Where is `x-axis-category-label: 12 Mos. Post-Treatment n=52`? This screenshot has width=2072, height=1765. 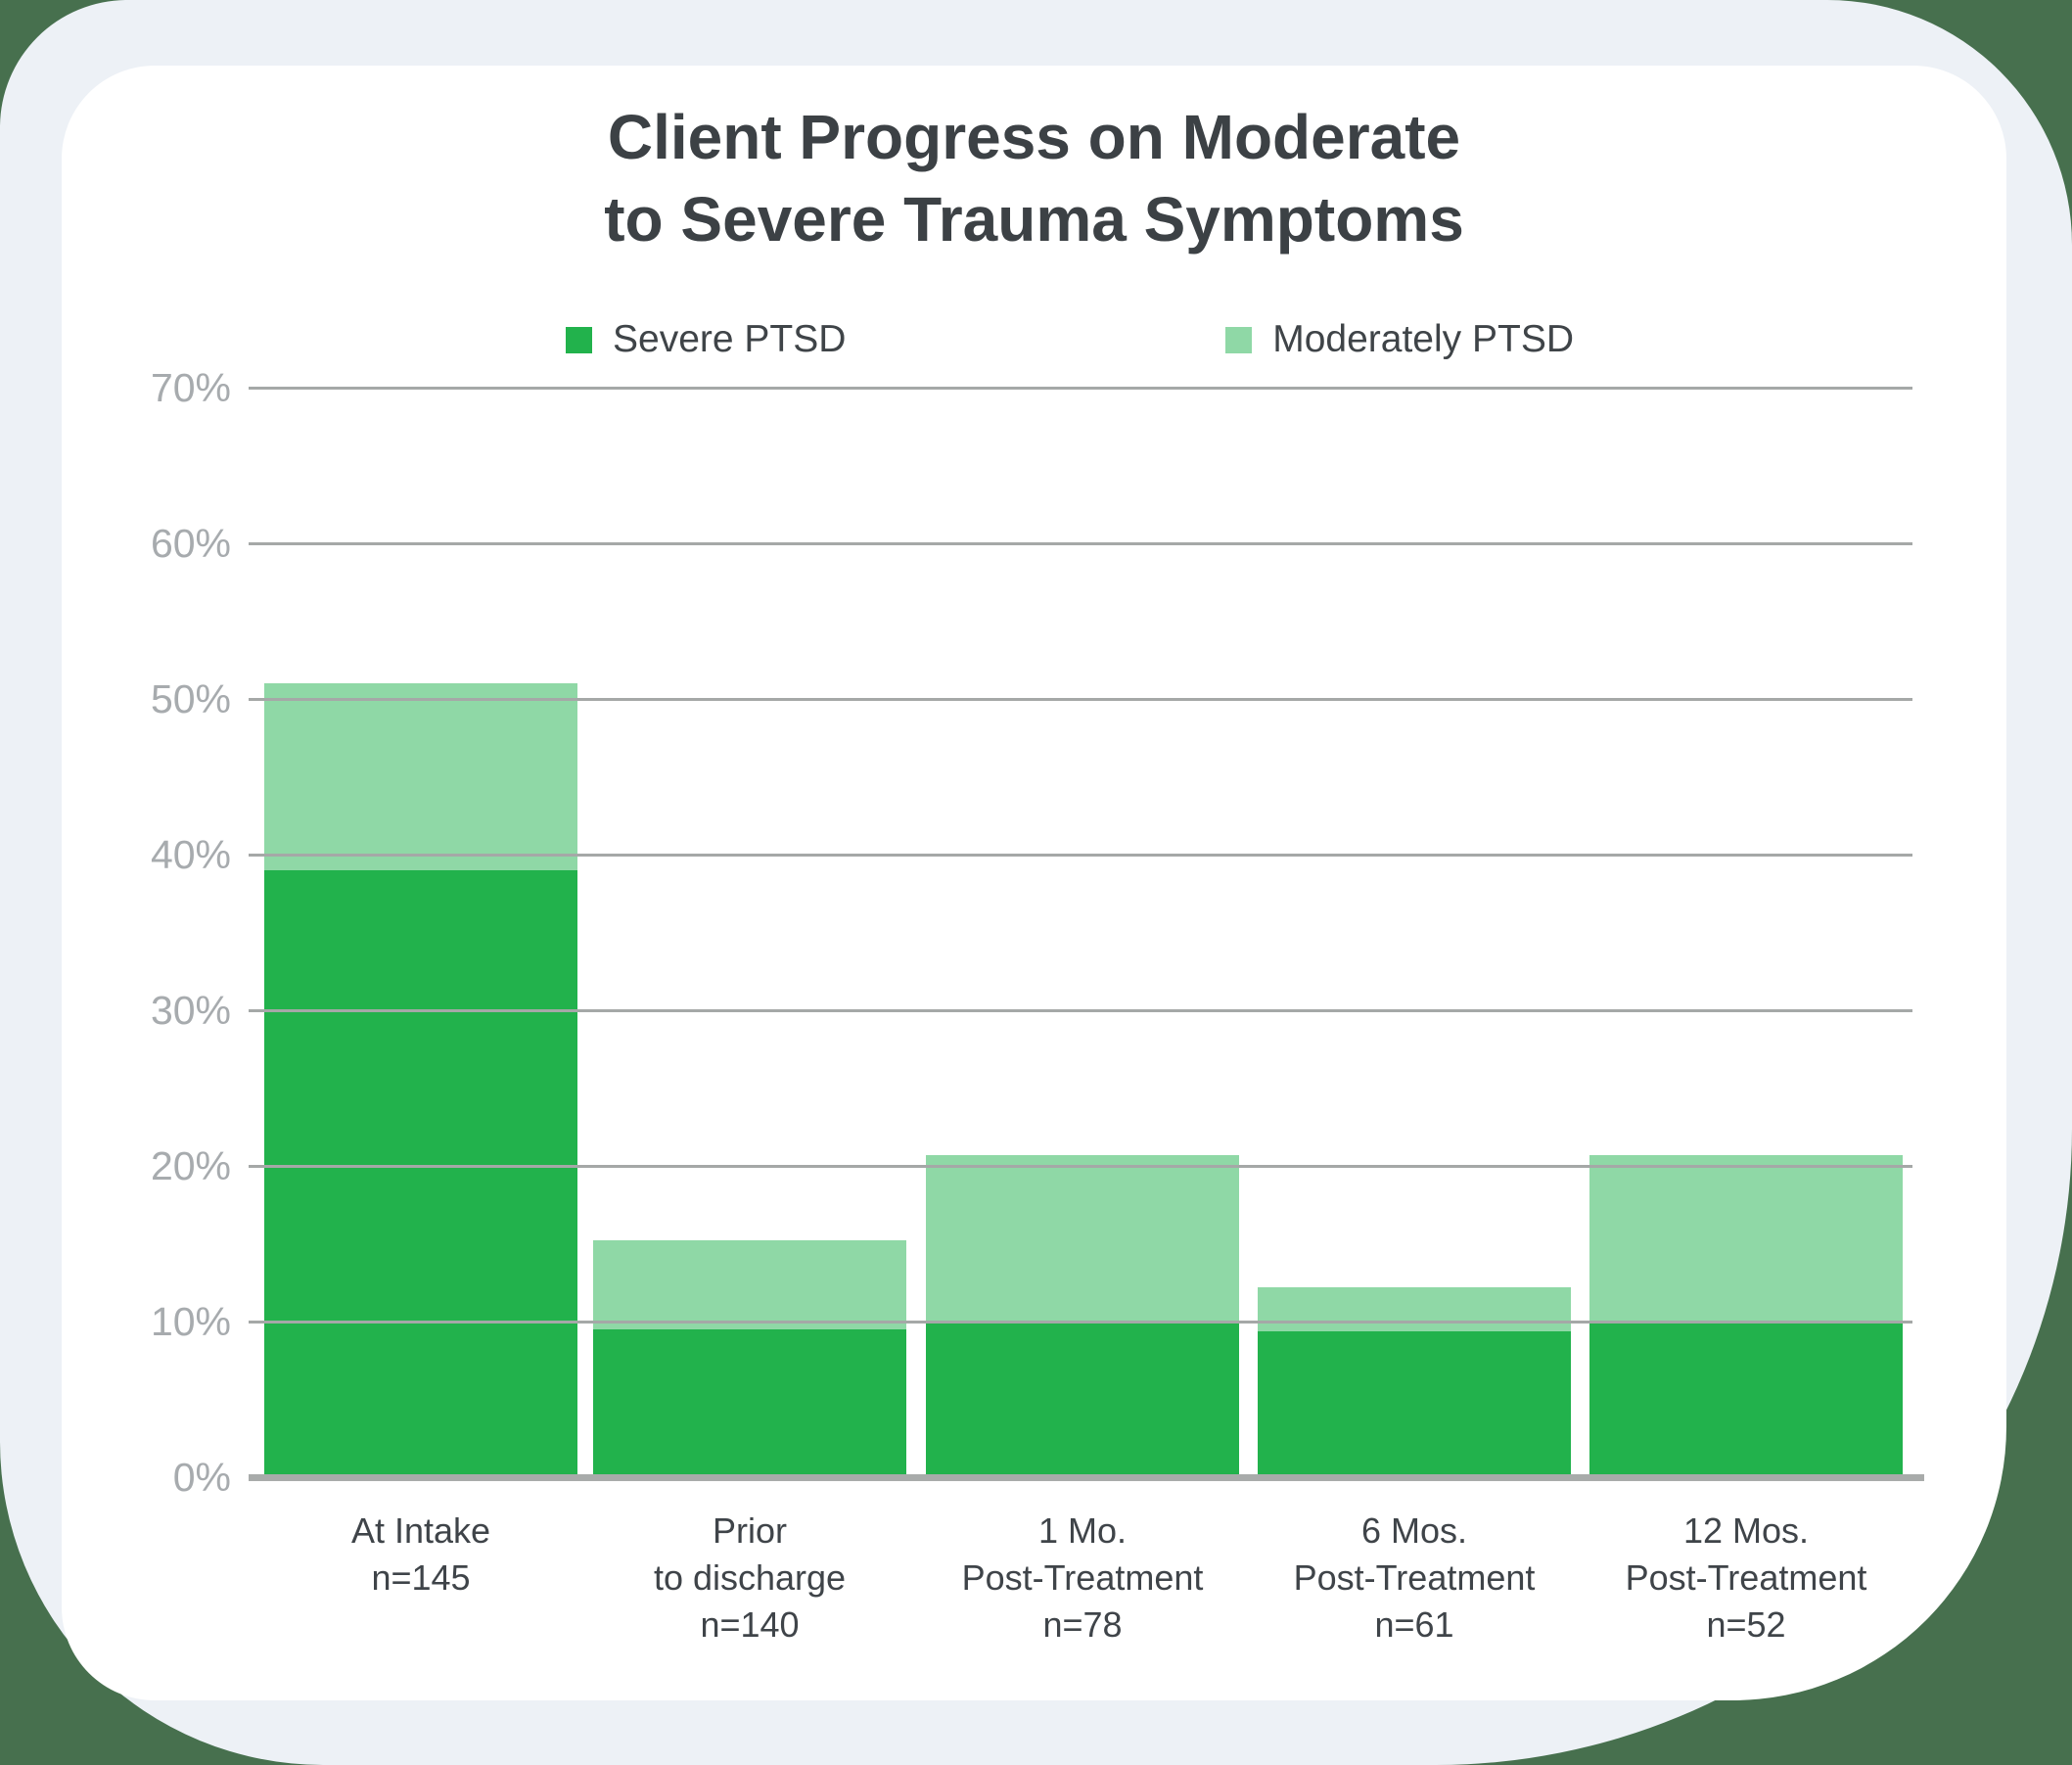
x-axis-category-label: 12 Mos. Post-Treatment n=52 is located at coordinates (1746, 1578).